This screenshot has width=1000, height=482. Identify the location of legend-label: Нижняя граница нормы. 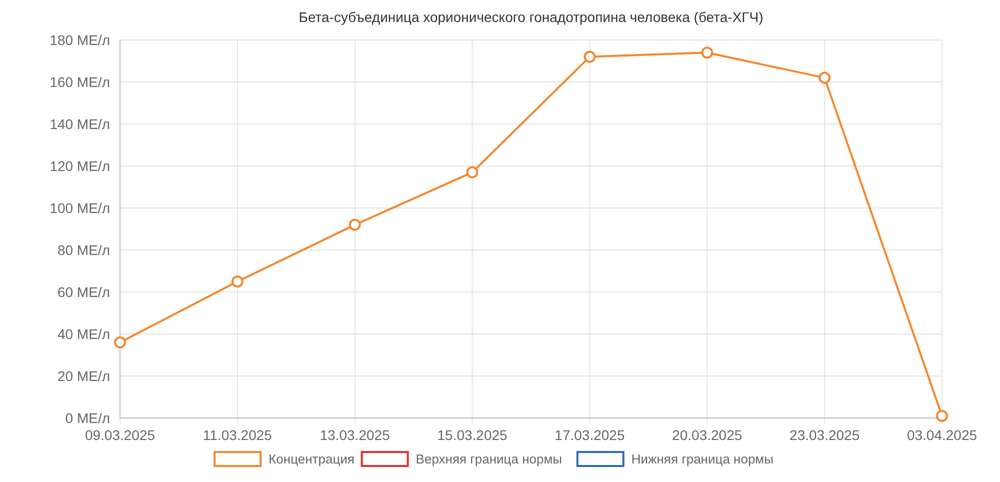
(702, 458).